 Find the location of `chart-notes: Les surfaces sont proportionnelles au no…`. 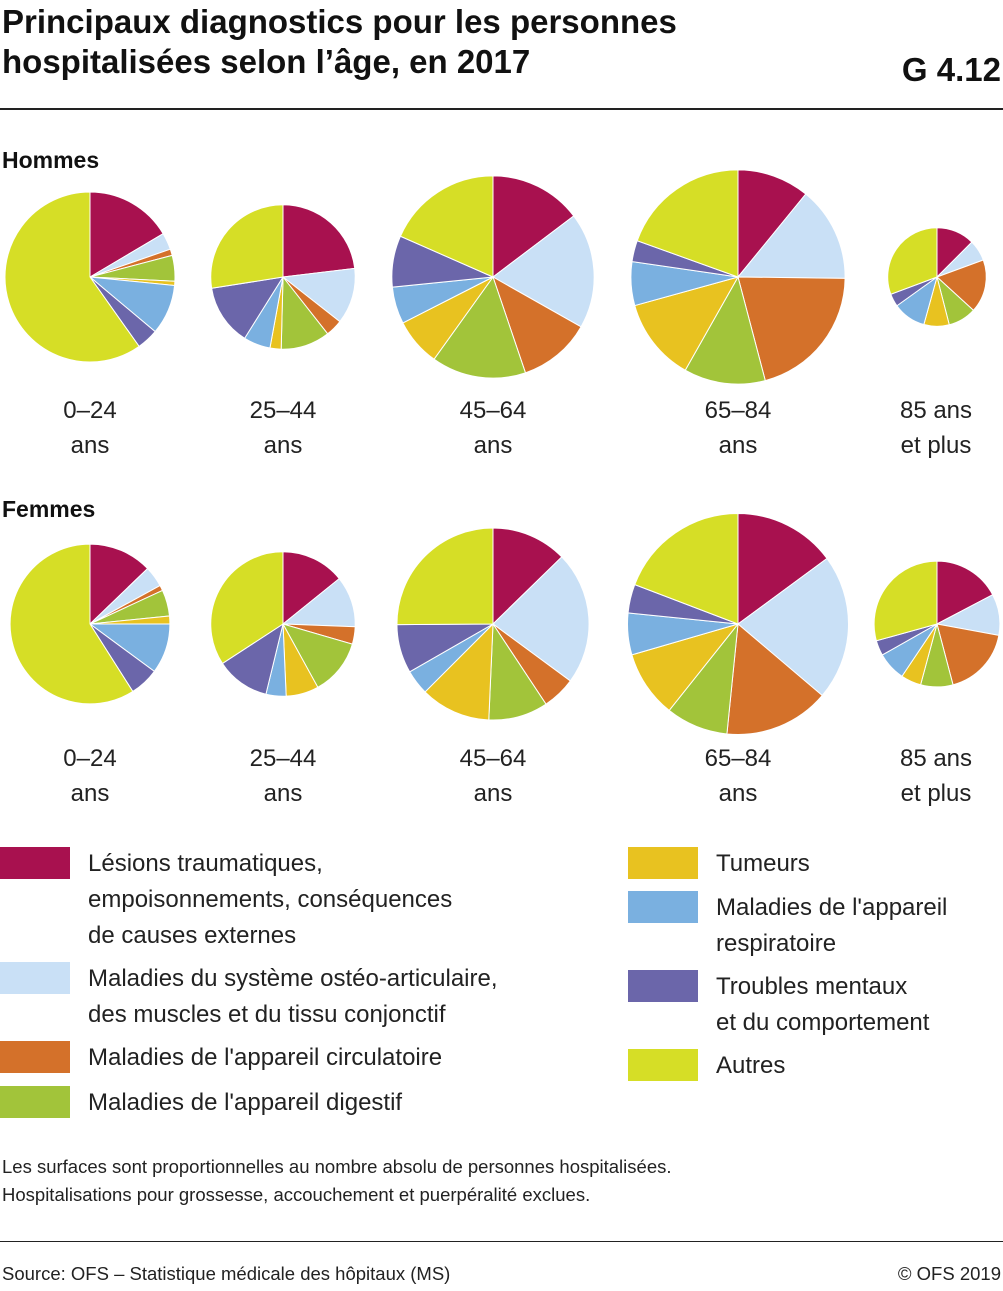

chart-notes: Les surfaces sont proportionnelles au no… is located at coordinates (337, 1181).